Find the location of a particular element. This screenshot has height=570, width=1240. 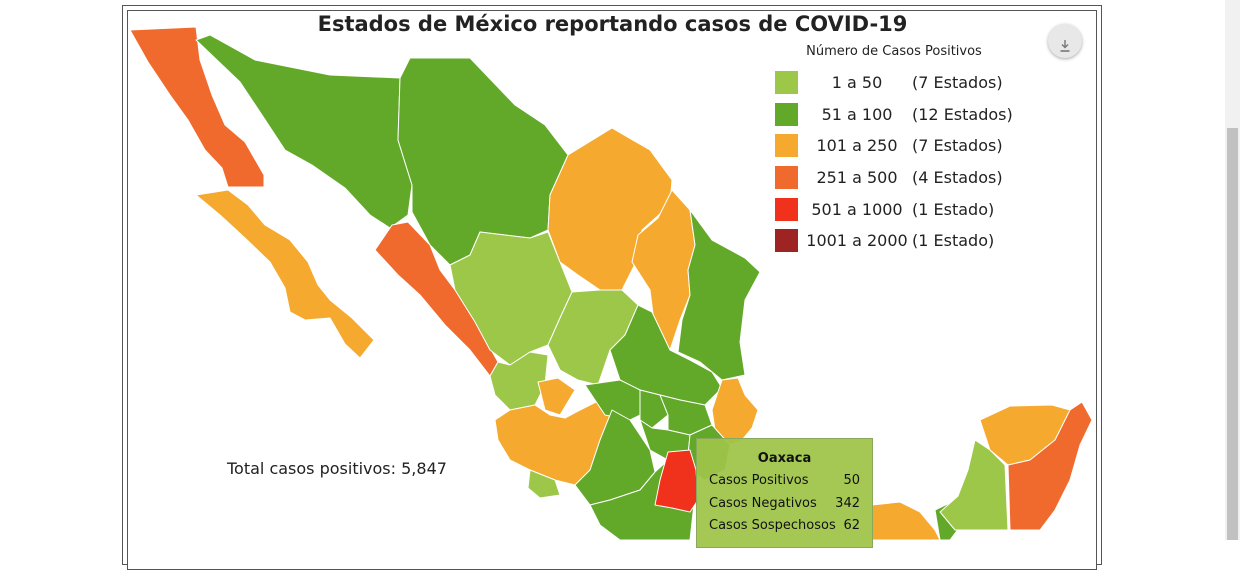

tooltip-label: Casos Sospechosos is located at coordinates (772, 525).